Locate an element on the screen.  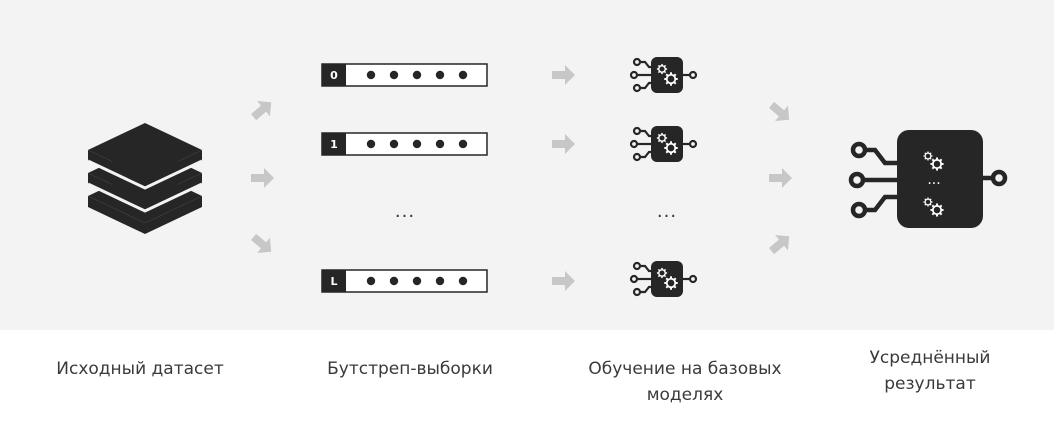
caption-training: Обучение на базовых моделях is located at coordinates (685, 382).